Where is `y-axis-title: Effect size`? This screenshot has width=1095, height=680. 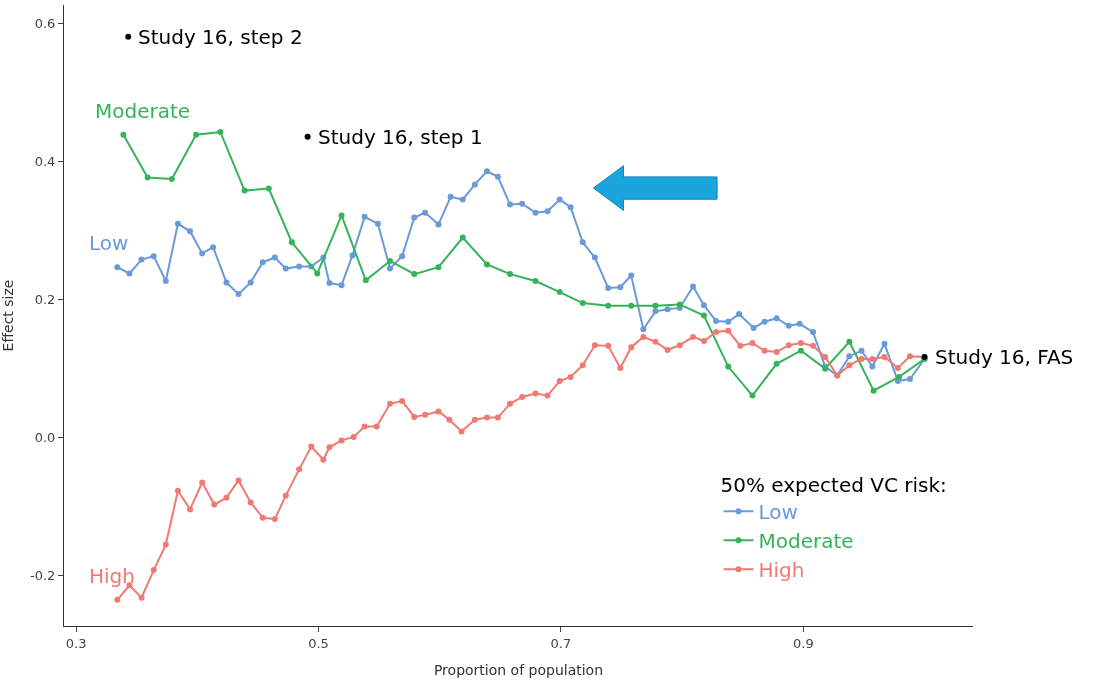
y-axis-title: Effect size is located at coordinates (8, 315).